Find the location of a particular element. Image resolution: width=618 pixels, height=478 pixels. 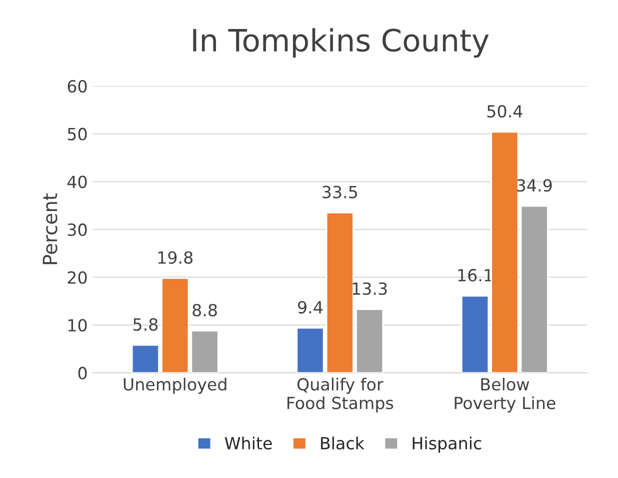

data-label: 16.1 is located at coordinates (475, 275).